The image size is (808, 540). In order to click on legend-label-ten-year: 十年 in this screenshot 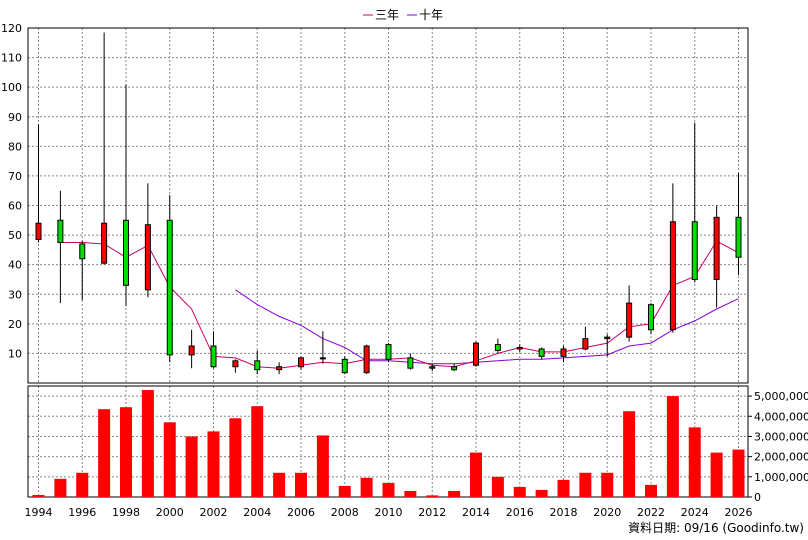, I will do `click(431, 15)`.